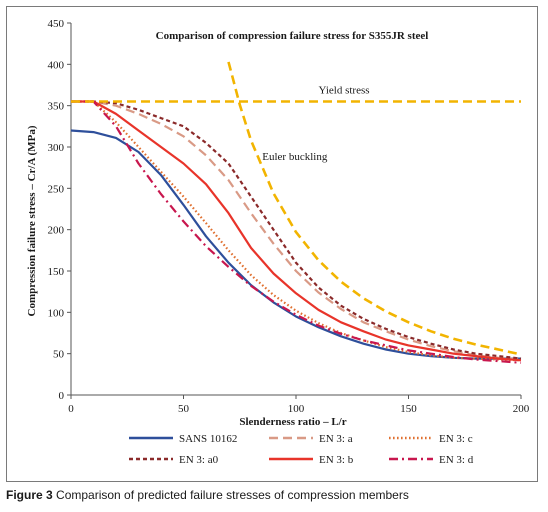  What do you see at coordinates (456, 460) in the screenshot?
I see `legend-label: EN 3: d` at bounding box center [456, 460].